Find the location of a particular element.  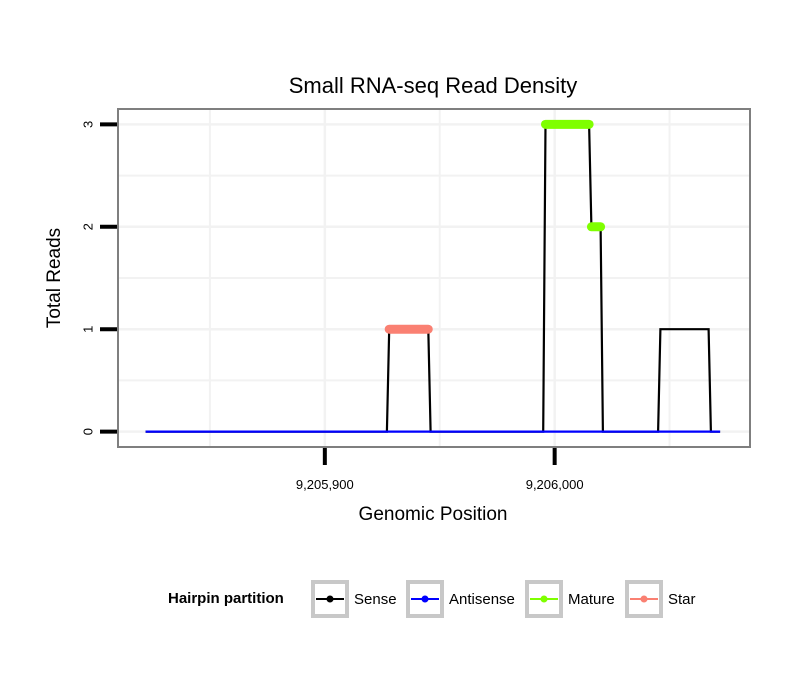

legend-item-sense: Sense is located at coordinates (354, 599).